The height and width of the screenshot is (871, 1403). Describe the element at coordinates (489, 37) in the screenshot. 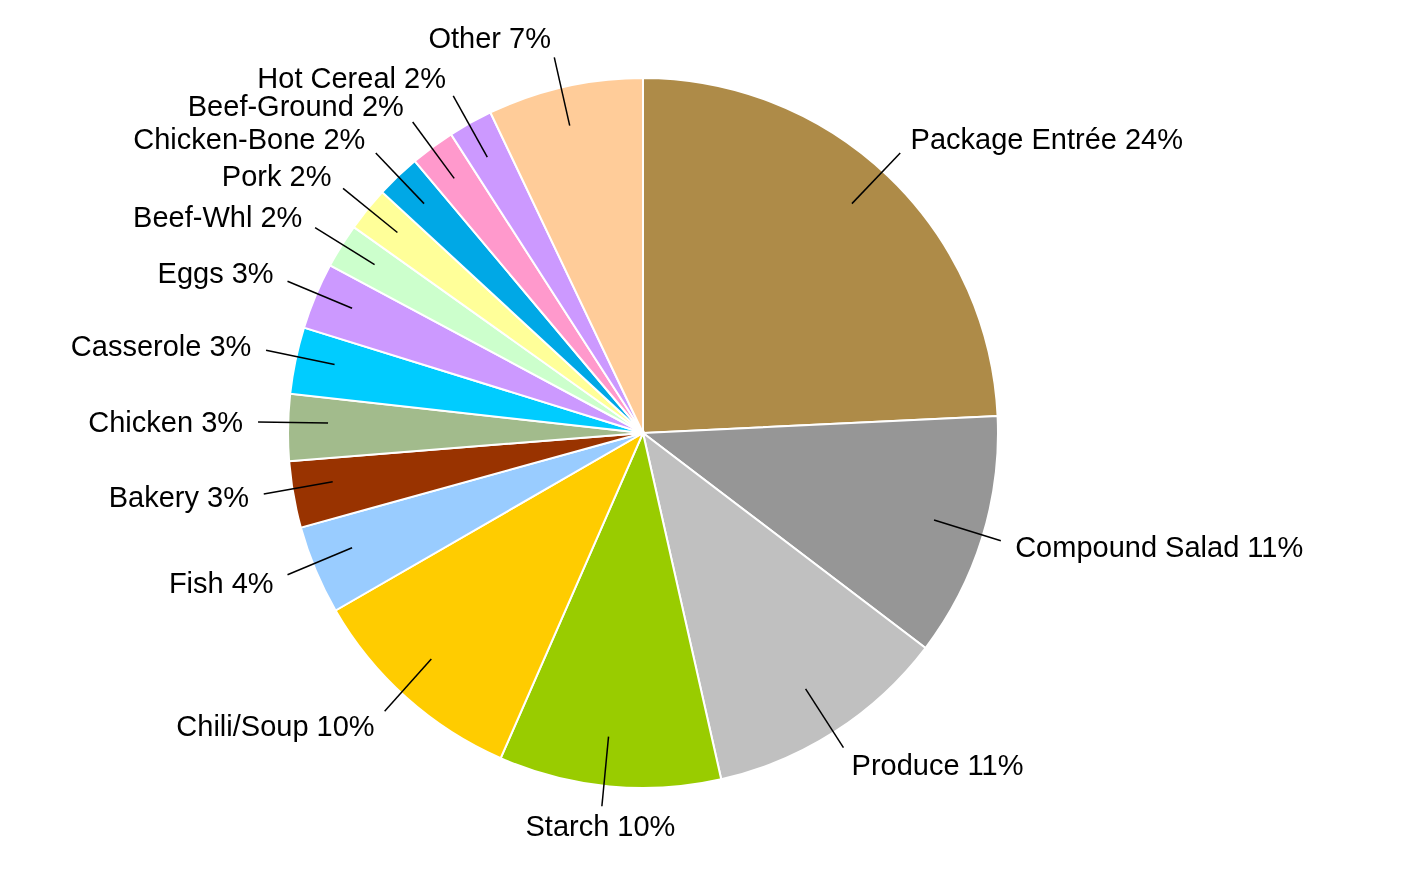

I see `slice-label: Other 7%` at that location.